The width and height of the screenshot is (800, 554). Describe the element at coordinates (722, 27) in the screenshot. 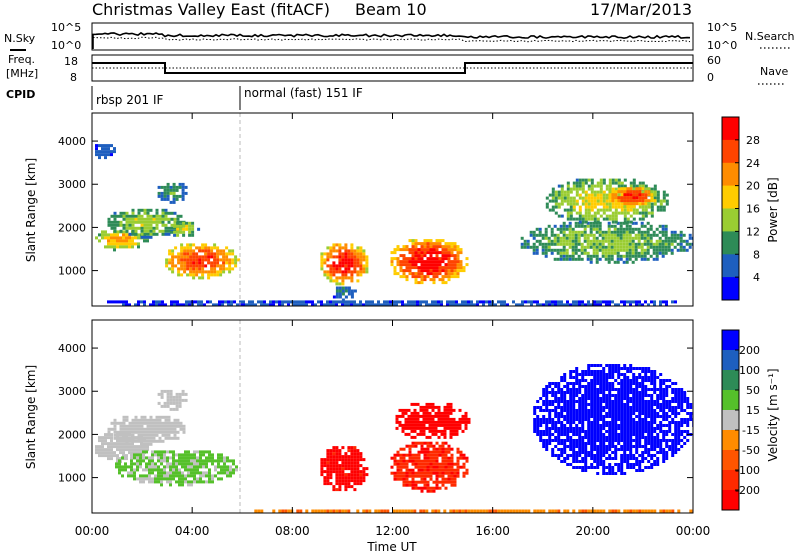

I see `nsearch-tick-top: 10^5` at that location.